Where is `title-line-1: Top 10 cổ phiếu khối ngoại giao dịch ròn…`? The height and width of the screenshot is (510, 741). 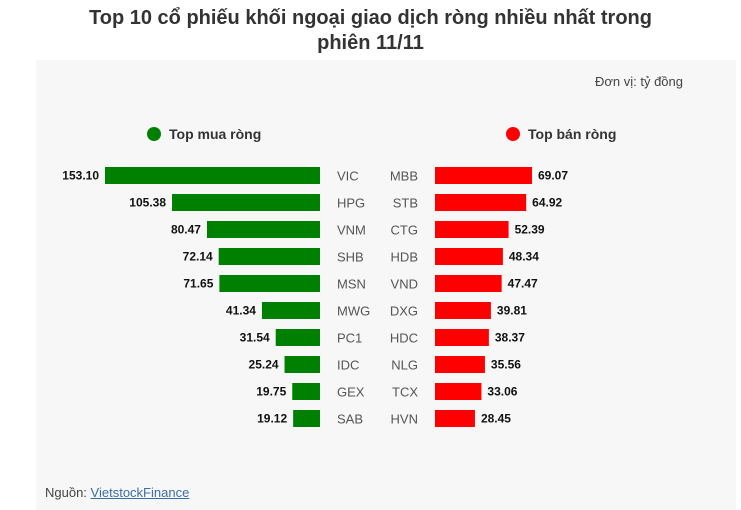 title-line-1: Top 10 cổ phiếu khối ngoại giao dịch ròn… is located at coordinates (370, 18).